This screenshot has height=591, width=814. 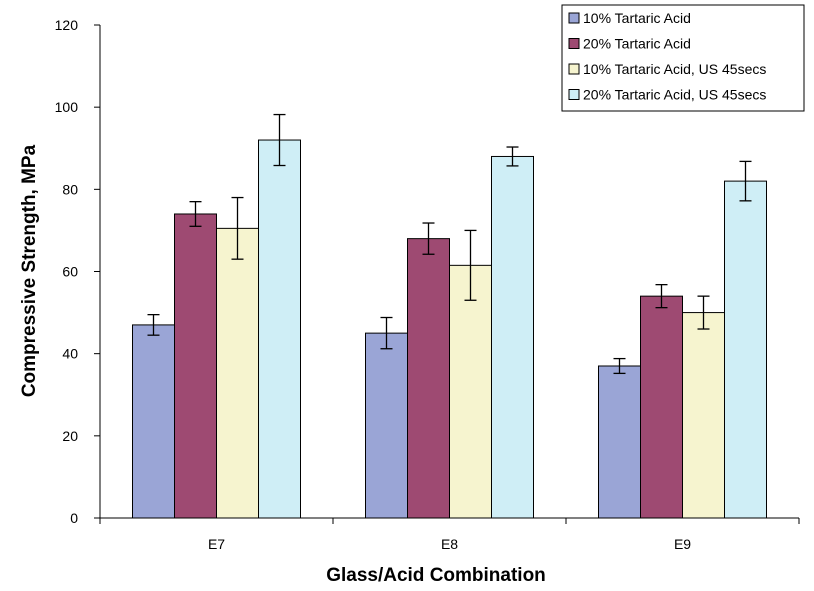 I want to click on error-bar-e7-20-tartaric-acid, so click(x=195, y=214).